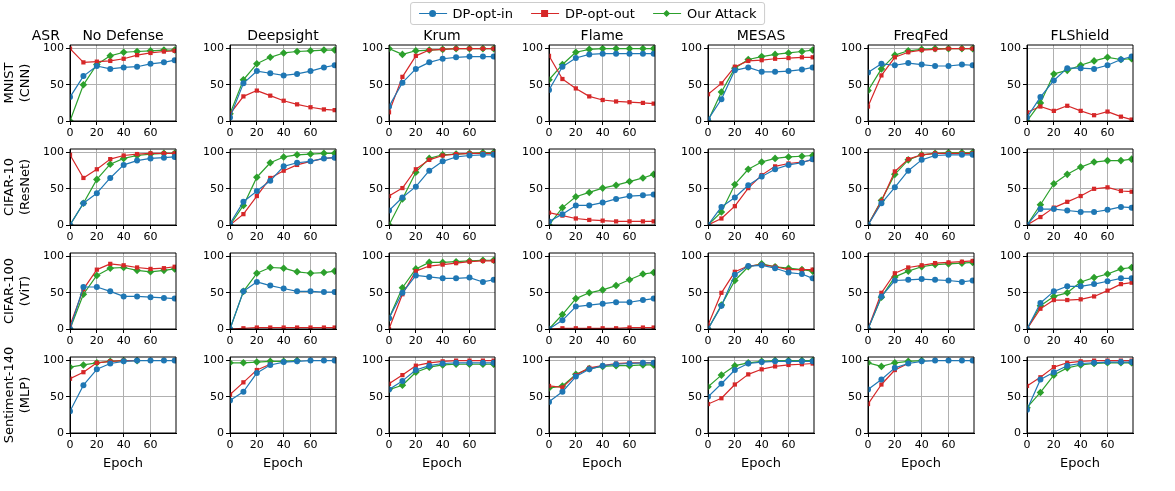  Describe the element at coordinates (442, 462) in the screenshot. I see `x-axis-title: Epoch` at that location.